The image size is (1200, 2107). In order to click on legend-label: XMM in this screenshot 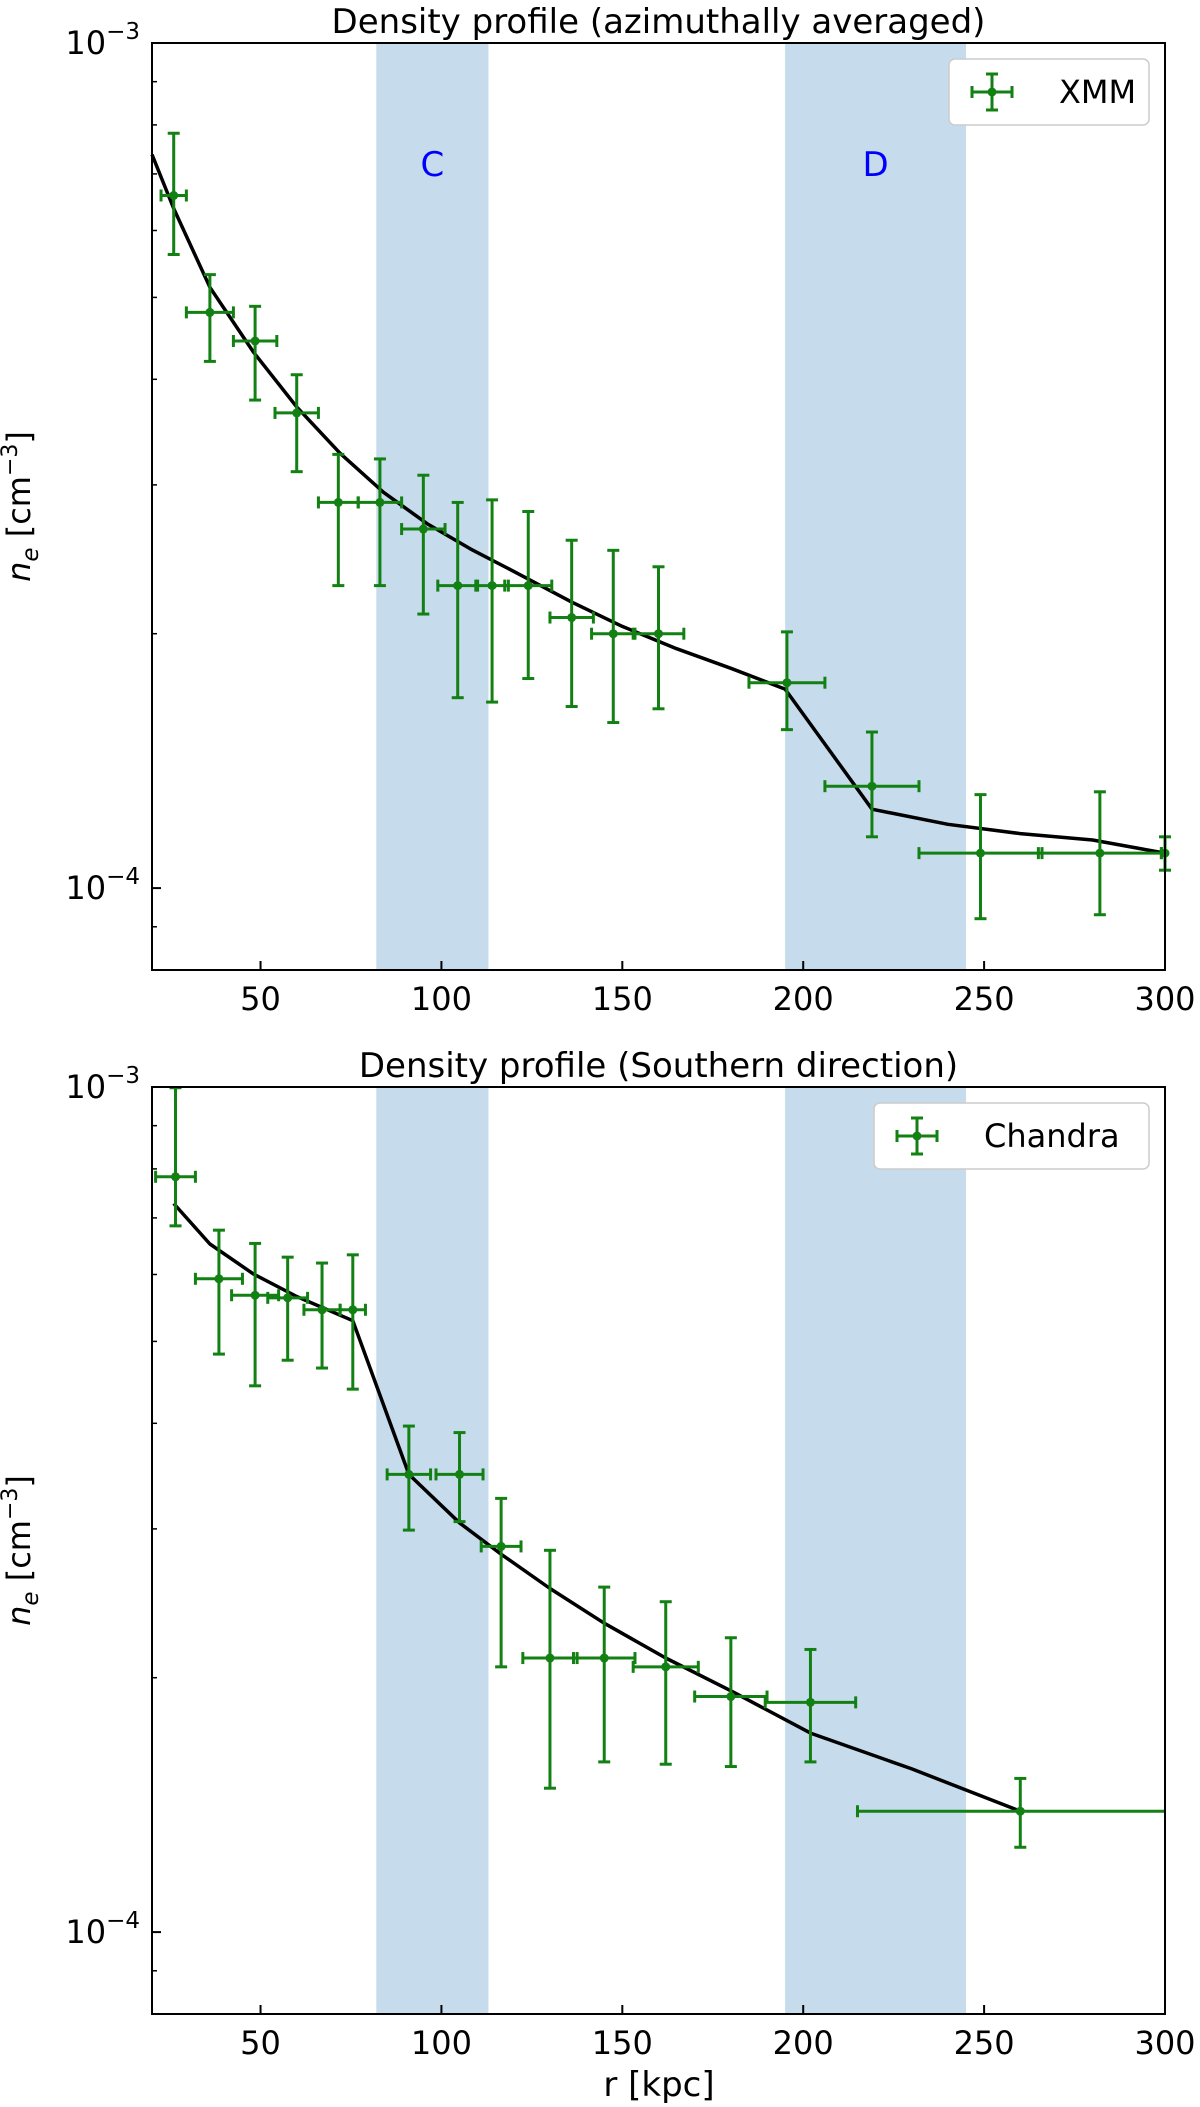, I will do `click(1097, 92)`.